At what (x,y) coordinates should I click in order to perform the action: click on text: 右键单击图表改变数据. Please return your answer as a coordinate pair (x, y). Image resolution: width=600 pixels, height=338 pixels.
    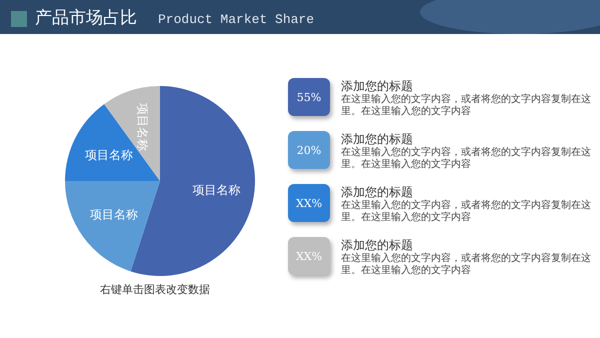
    Looking at the image, I should click on (155, 289).